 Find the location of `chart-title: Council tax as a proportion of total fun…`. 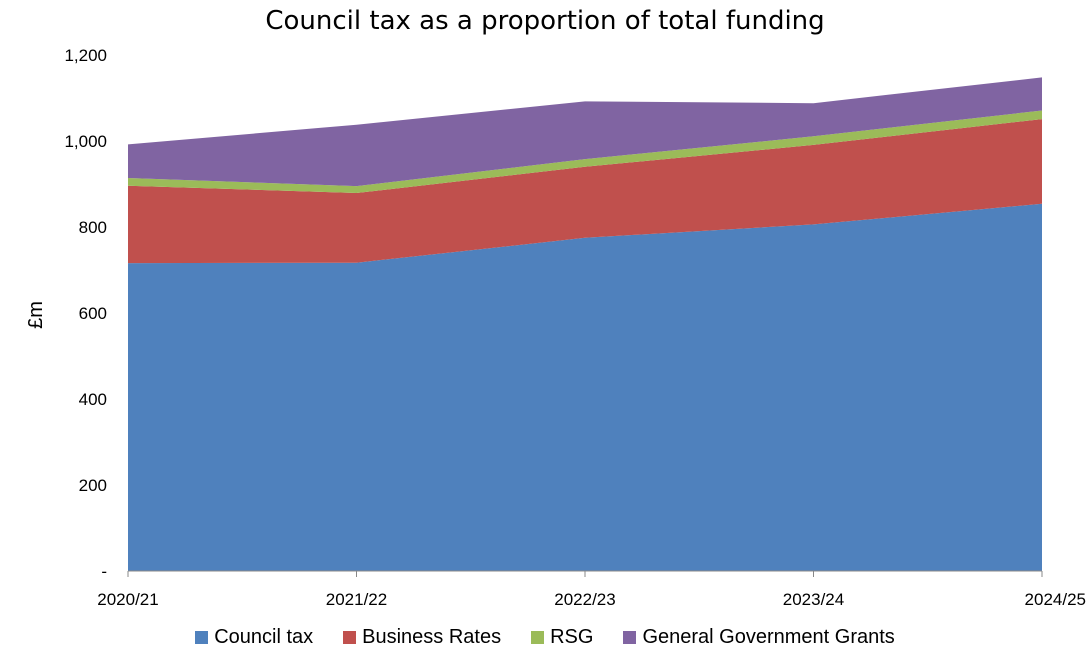

chart-title: Council tax as a proportion of total fun… is located at coordinates (545, 21).